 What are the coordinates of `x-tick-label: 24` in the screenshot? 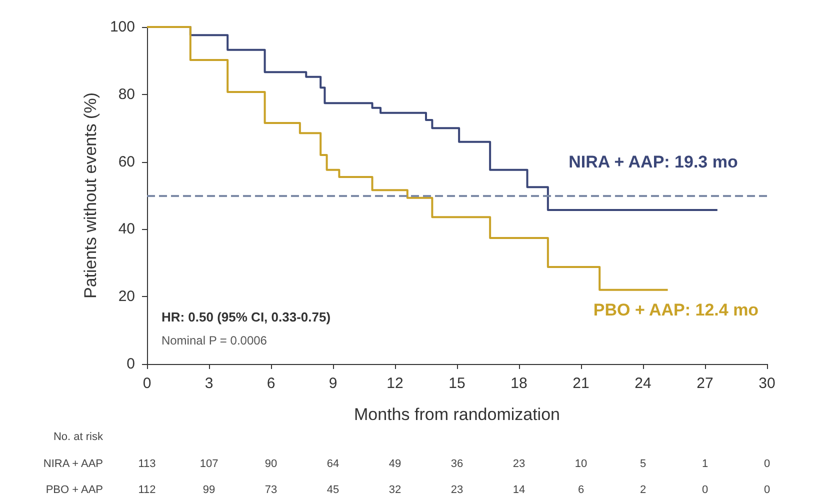 It's located at (643, 383).